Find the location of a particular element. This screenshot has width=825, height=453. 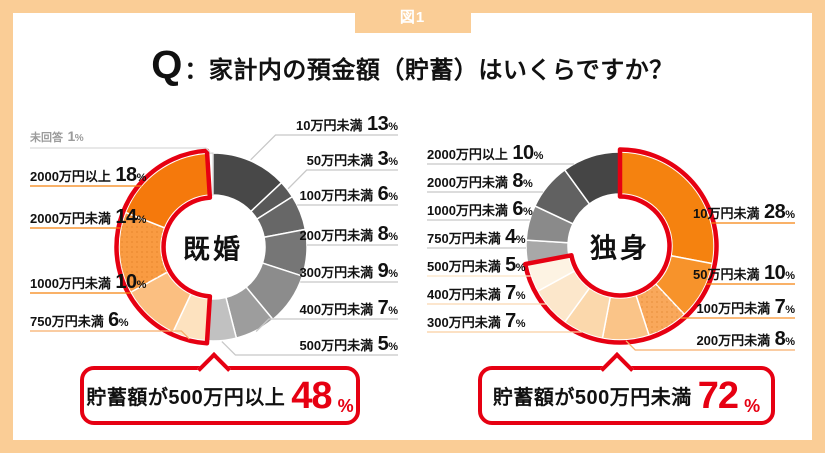

segment-label: 400万円未満 7% is located at coordinates (476, 293).